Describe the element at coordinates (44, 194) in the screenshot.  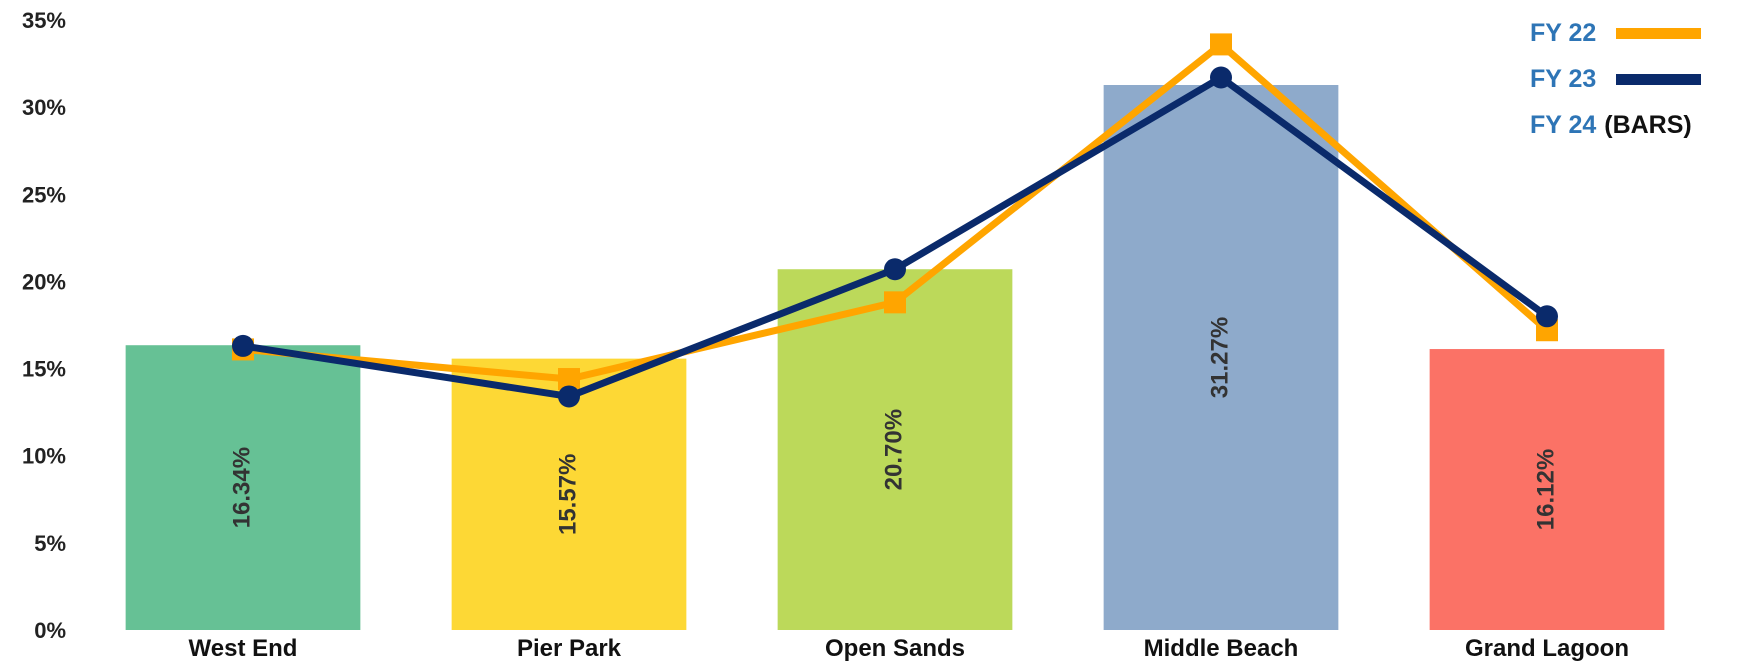
I see `y-tick-label: 25%` at that location.